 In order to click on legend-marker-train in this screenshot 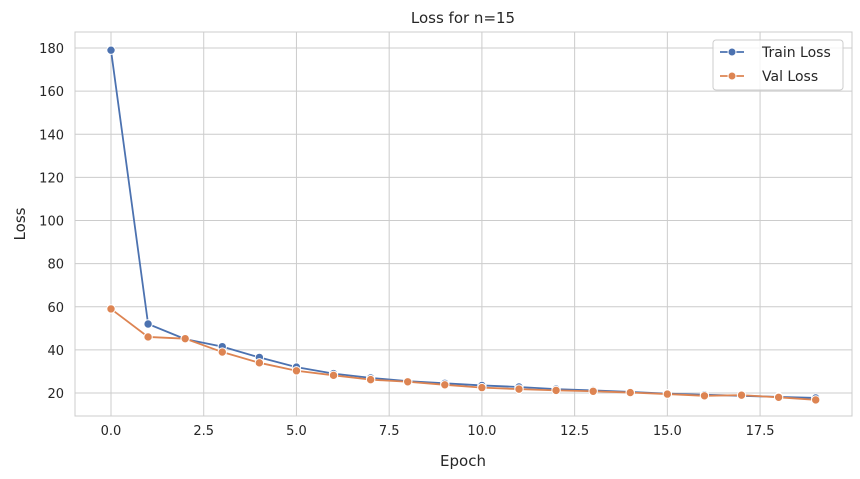, I will do `click(732, 52)`.